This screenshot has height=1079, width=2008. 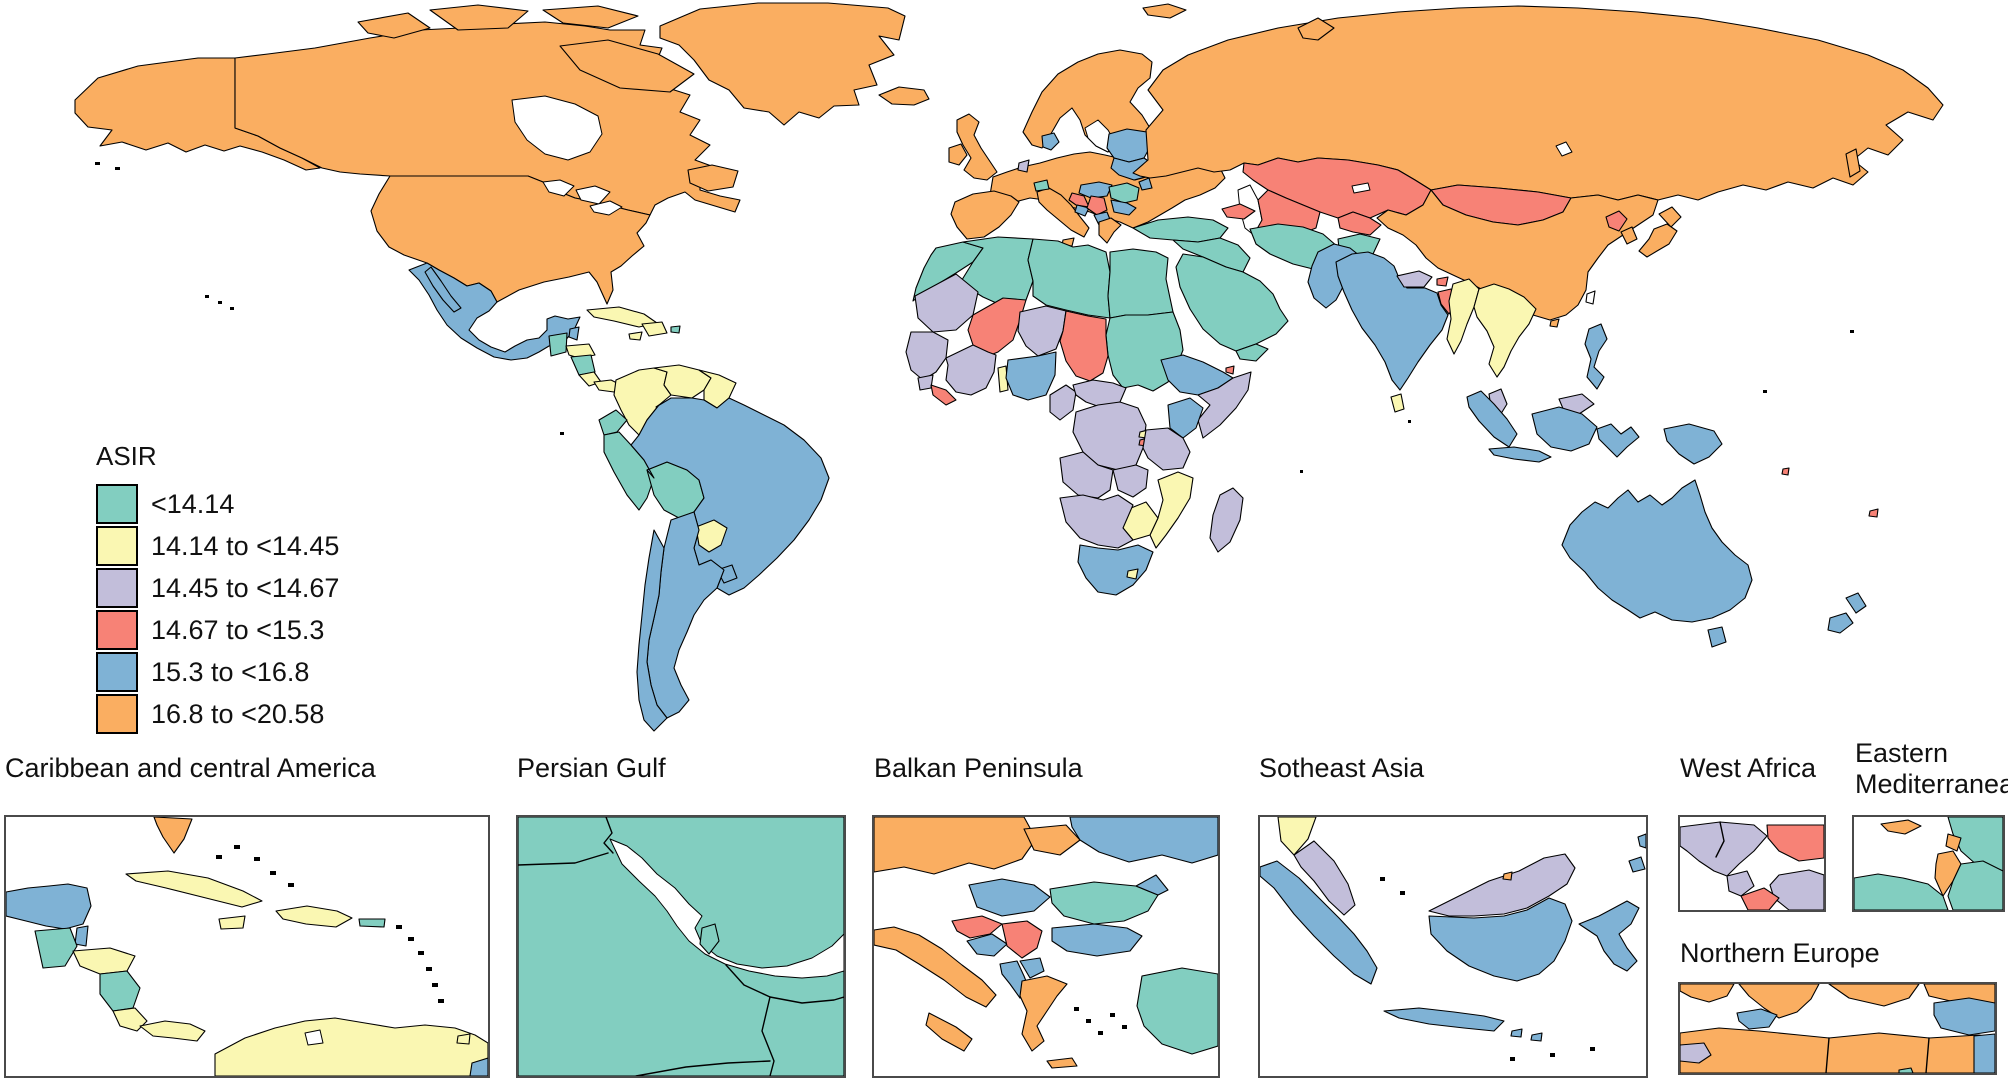 What do you see at coordinates (1084, 346) in the screenshot?
I see `country-chad` at bounding box center [1084, 346].